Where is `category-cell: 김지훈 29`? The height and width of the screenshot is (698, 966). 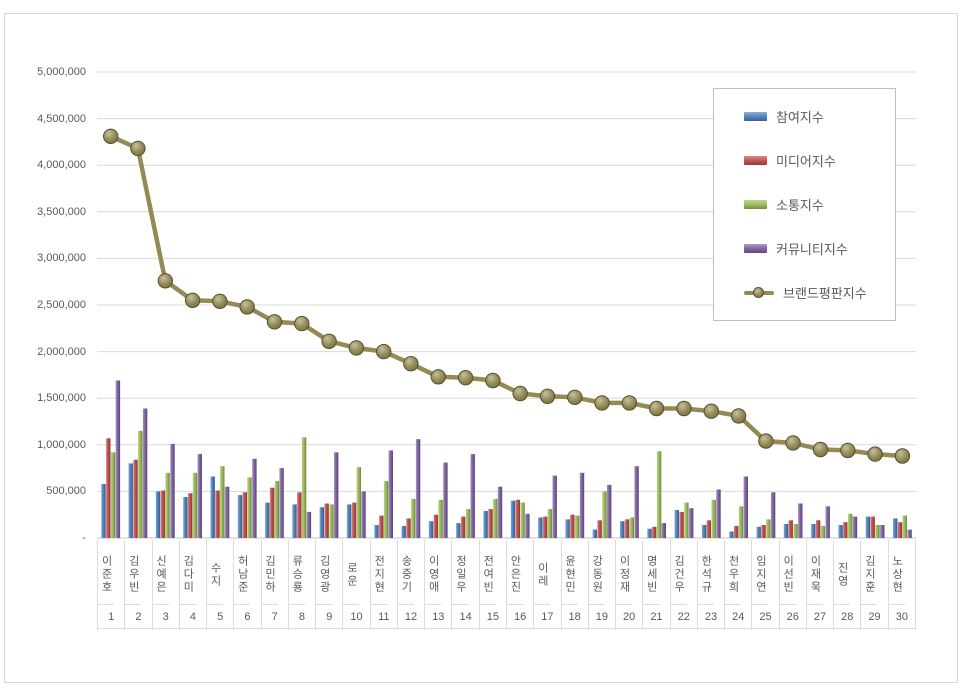 category-cell: 김지훈 29 is located at coordinates (874, 585).